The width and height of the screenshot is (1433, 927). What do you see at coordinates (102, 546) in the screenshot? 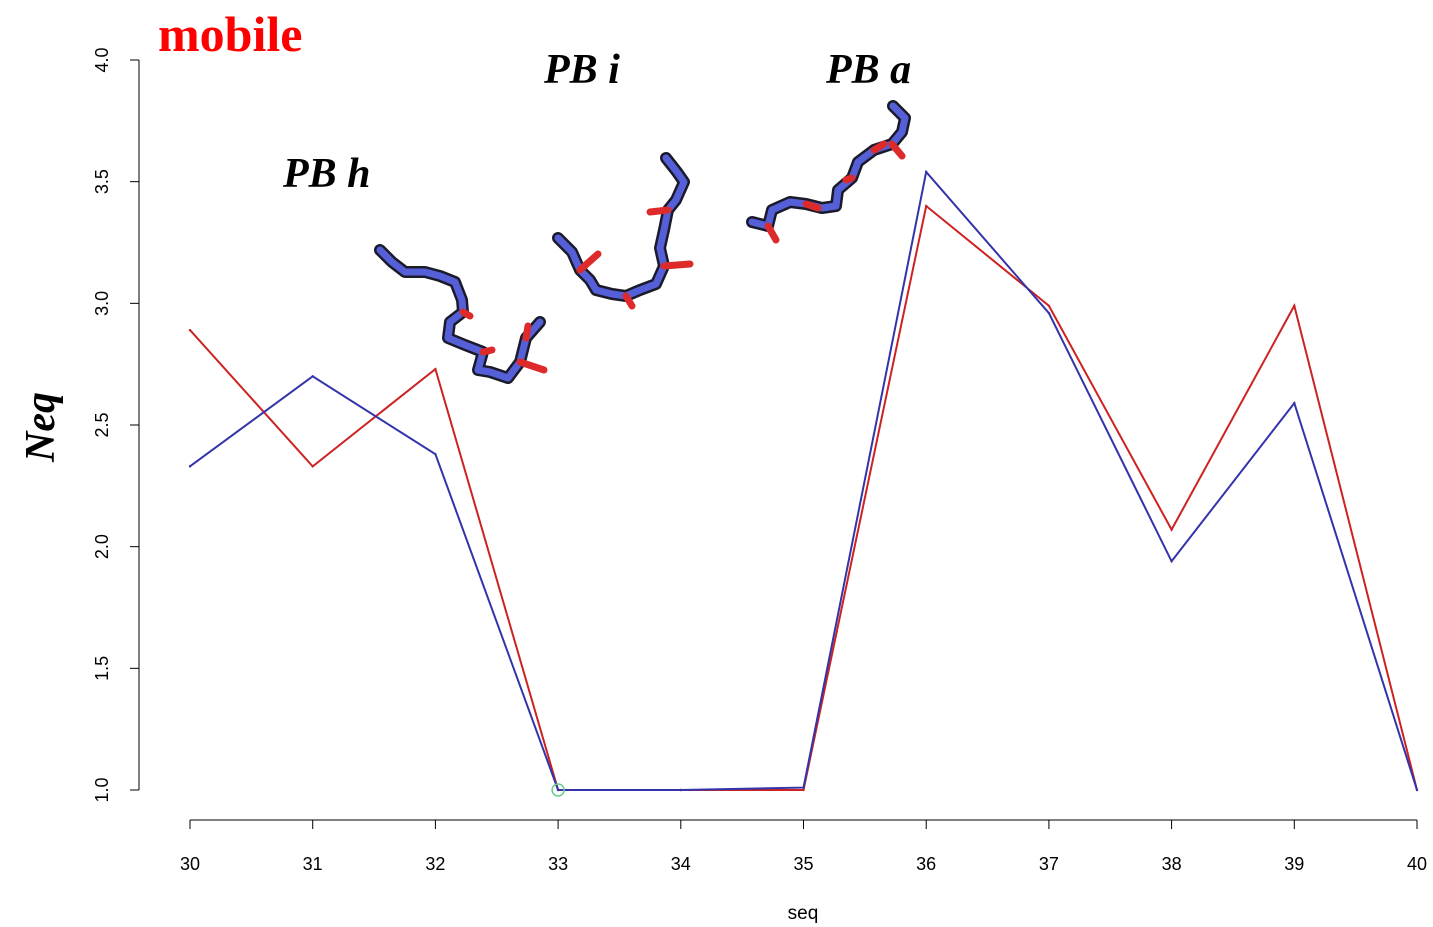
I see `y-tick-label: 2.0` at bounding box center [102, 546].